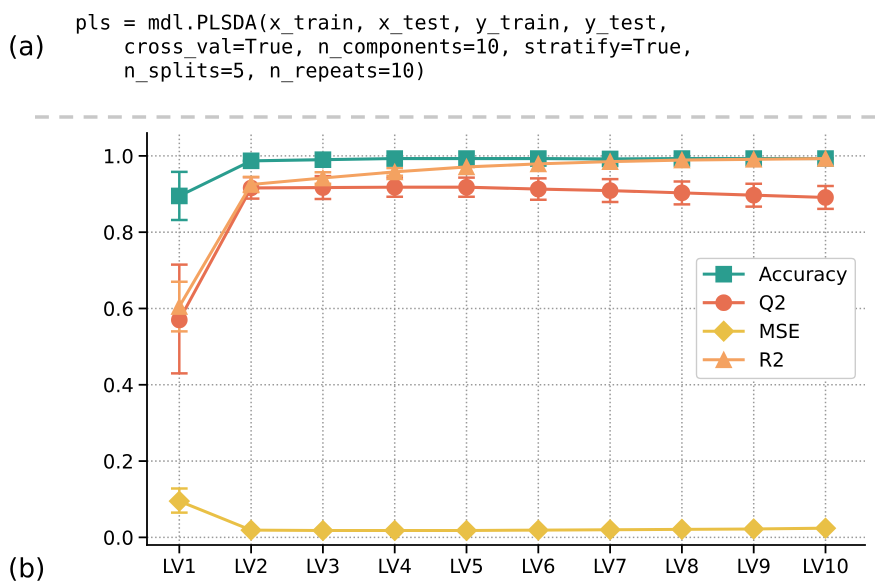 The width and height of the screenshot is (875, 587). I want to click on x-tick-label: LV2, so click(251, 565).